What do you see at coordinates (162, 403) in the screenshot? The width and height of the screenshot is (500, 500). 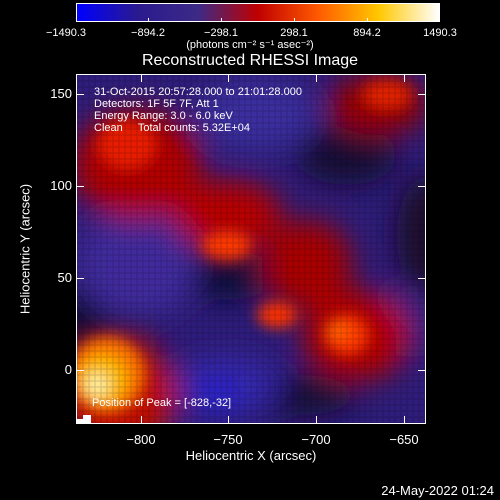 I see `peak-position-label: Position of Peak = [-828,-32]` at bounding box center [162, 403].